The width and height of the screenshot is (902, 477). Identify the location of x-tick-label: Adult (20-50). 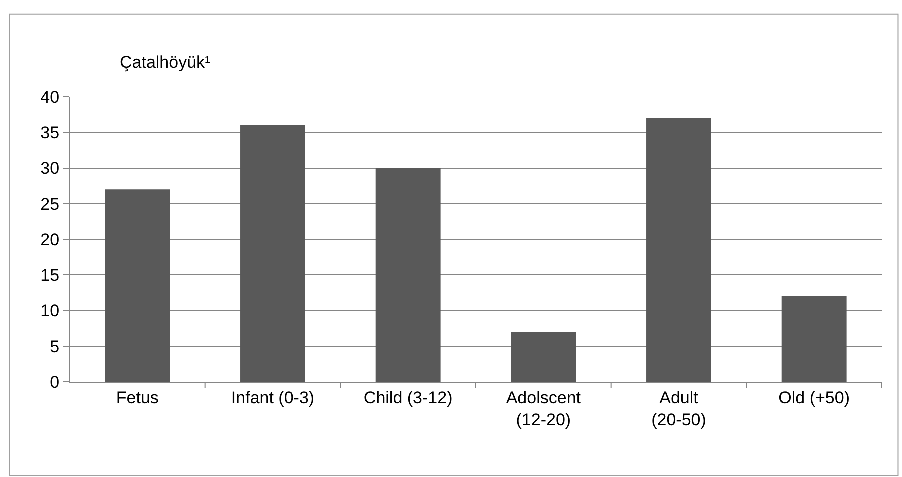
(679, 409).